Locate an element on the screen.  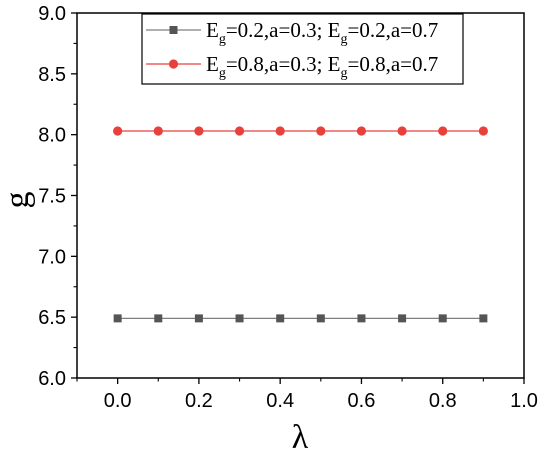
legend-text-part: =0.2,a=0.3; E is located at coordinates (283, 30).